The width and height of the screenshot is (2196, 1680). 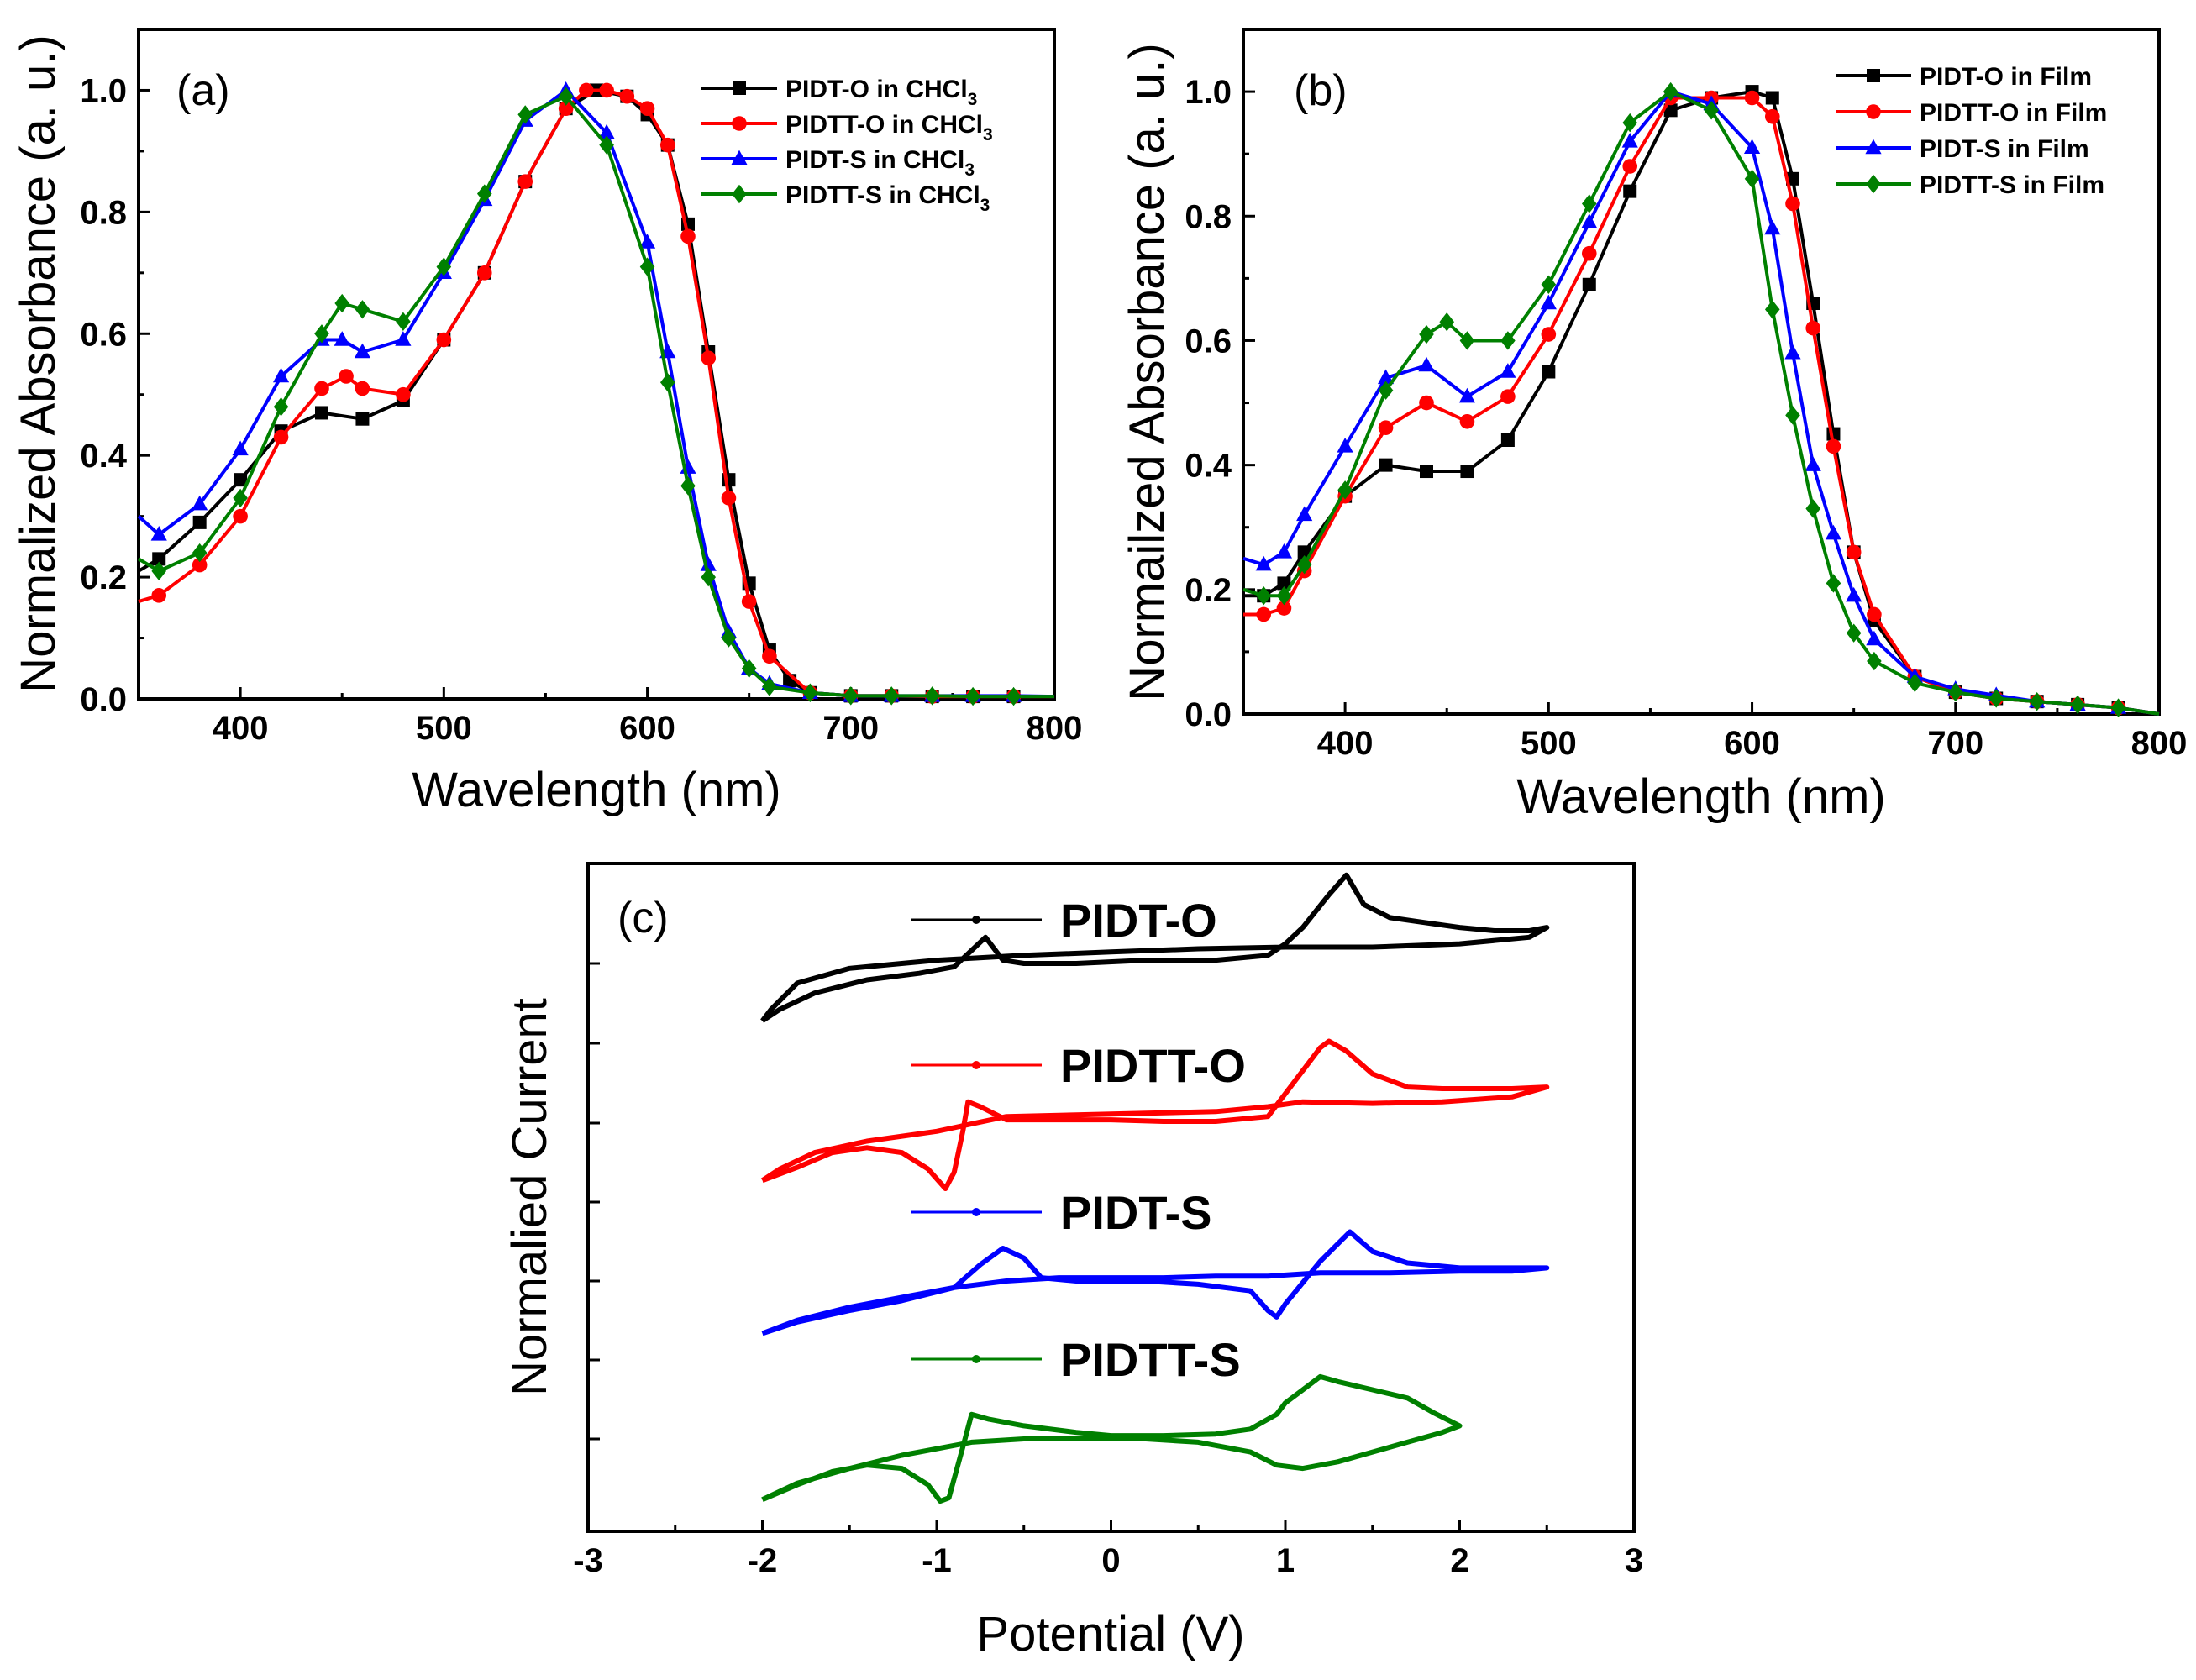 What do you see at coordinates (1155, 1282) in the screenshot?
I see `panel-c-curve-pidt-s` at bounding box center [1155, 1282].